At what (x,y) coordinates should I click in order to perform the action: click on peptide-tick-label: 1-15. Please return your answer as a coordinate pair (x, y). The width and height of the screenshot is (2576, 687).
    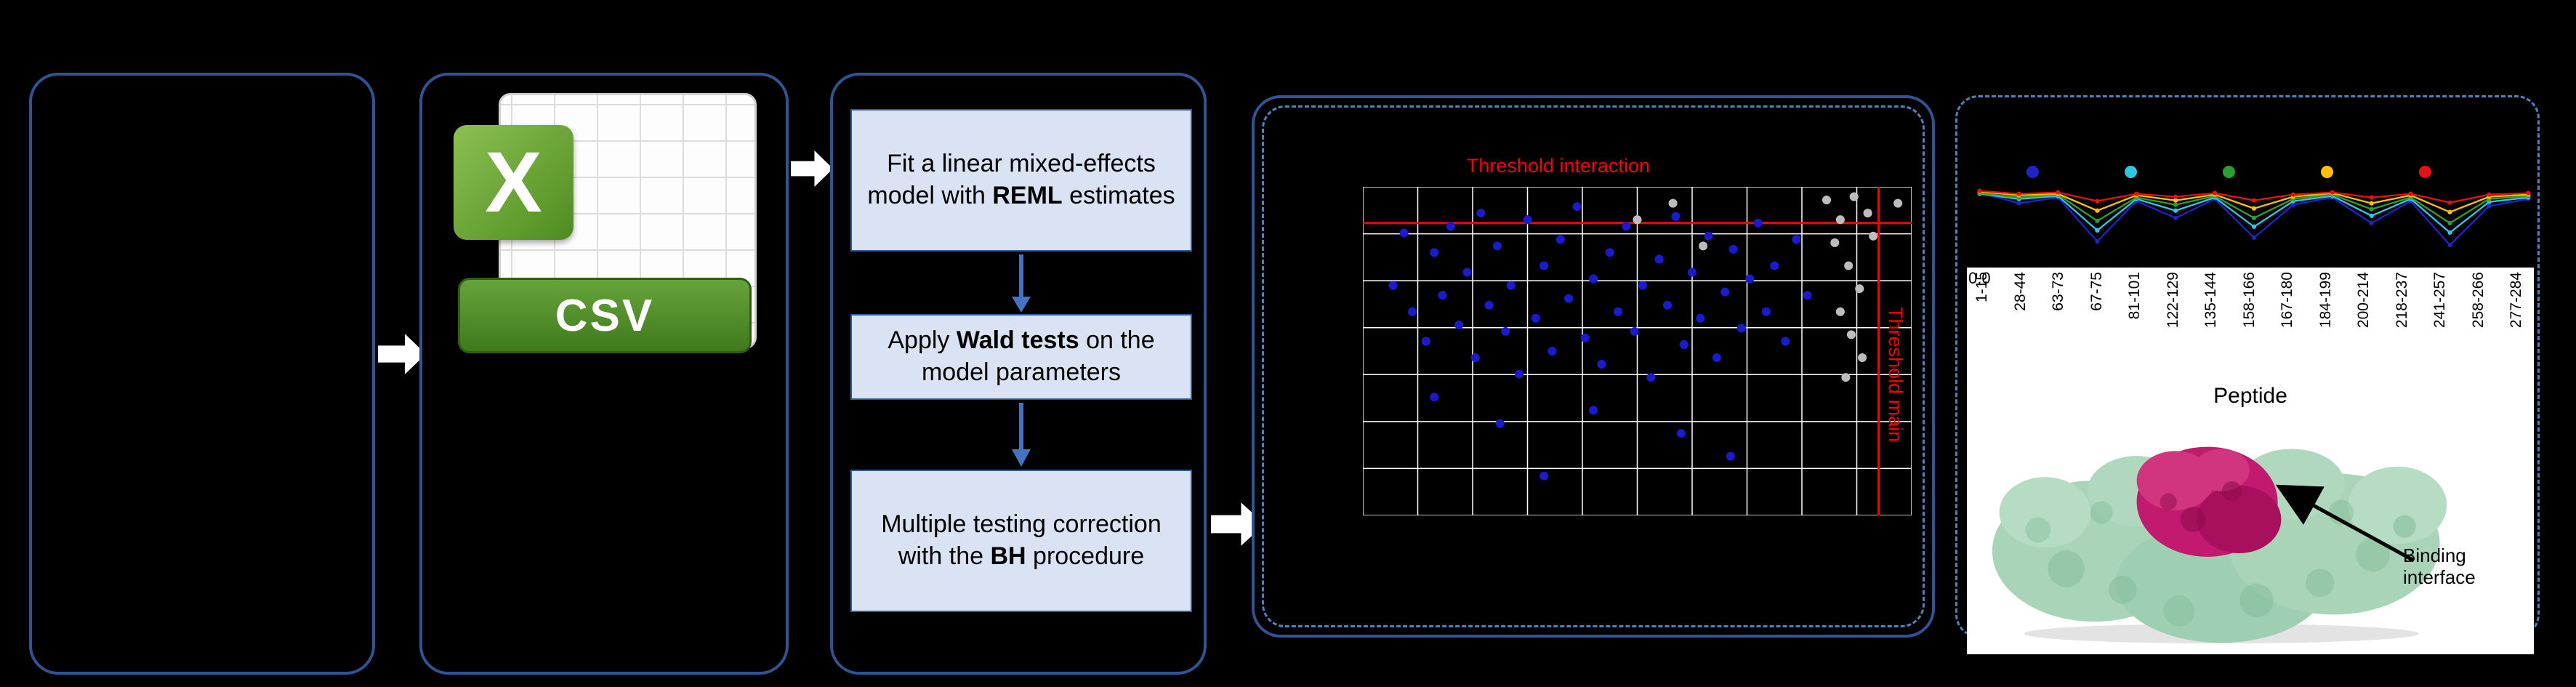
    Looking at the image, I should click on (1981, 287).